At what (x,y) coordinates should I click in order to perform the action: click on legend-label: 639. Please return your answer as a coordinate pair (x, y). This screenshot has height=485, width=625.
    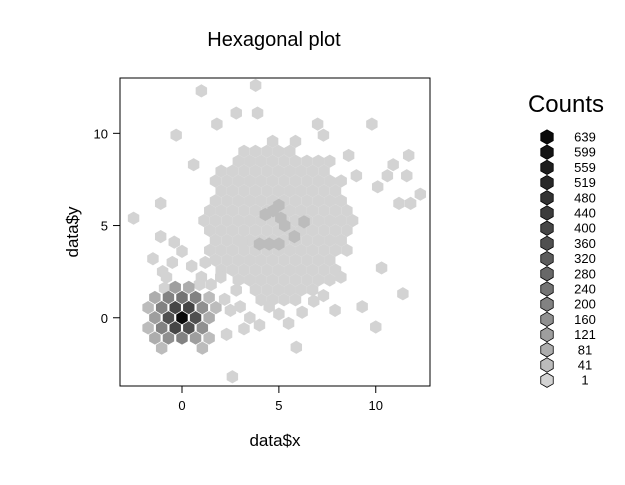
    Looking at the image, I should click on (585, 137).